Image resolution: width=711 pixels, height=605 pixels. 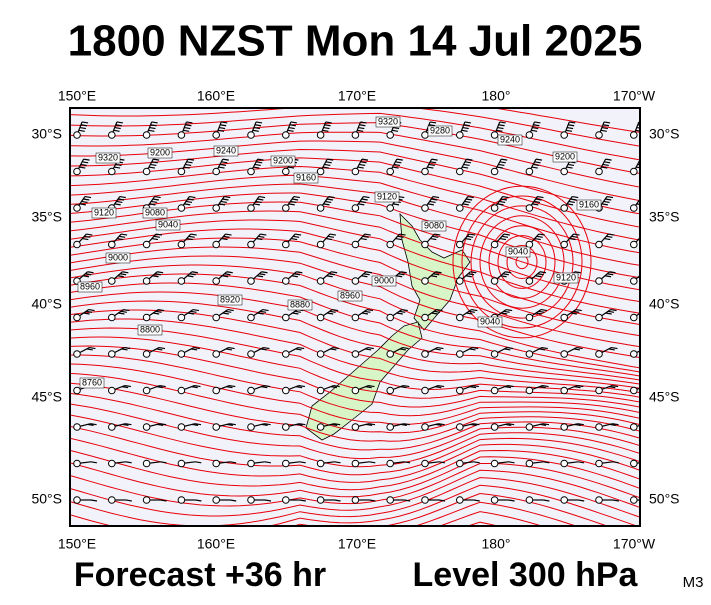 I want to click on contour-label: 9040, so click(x=518, y=251).